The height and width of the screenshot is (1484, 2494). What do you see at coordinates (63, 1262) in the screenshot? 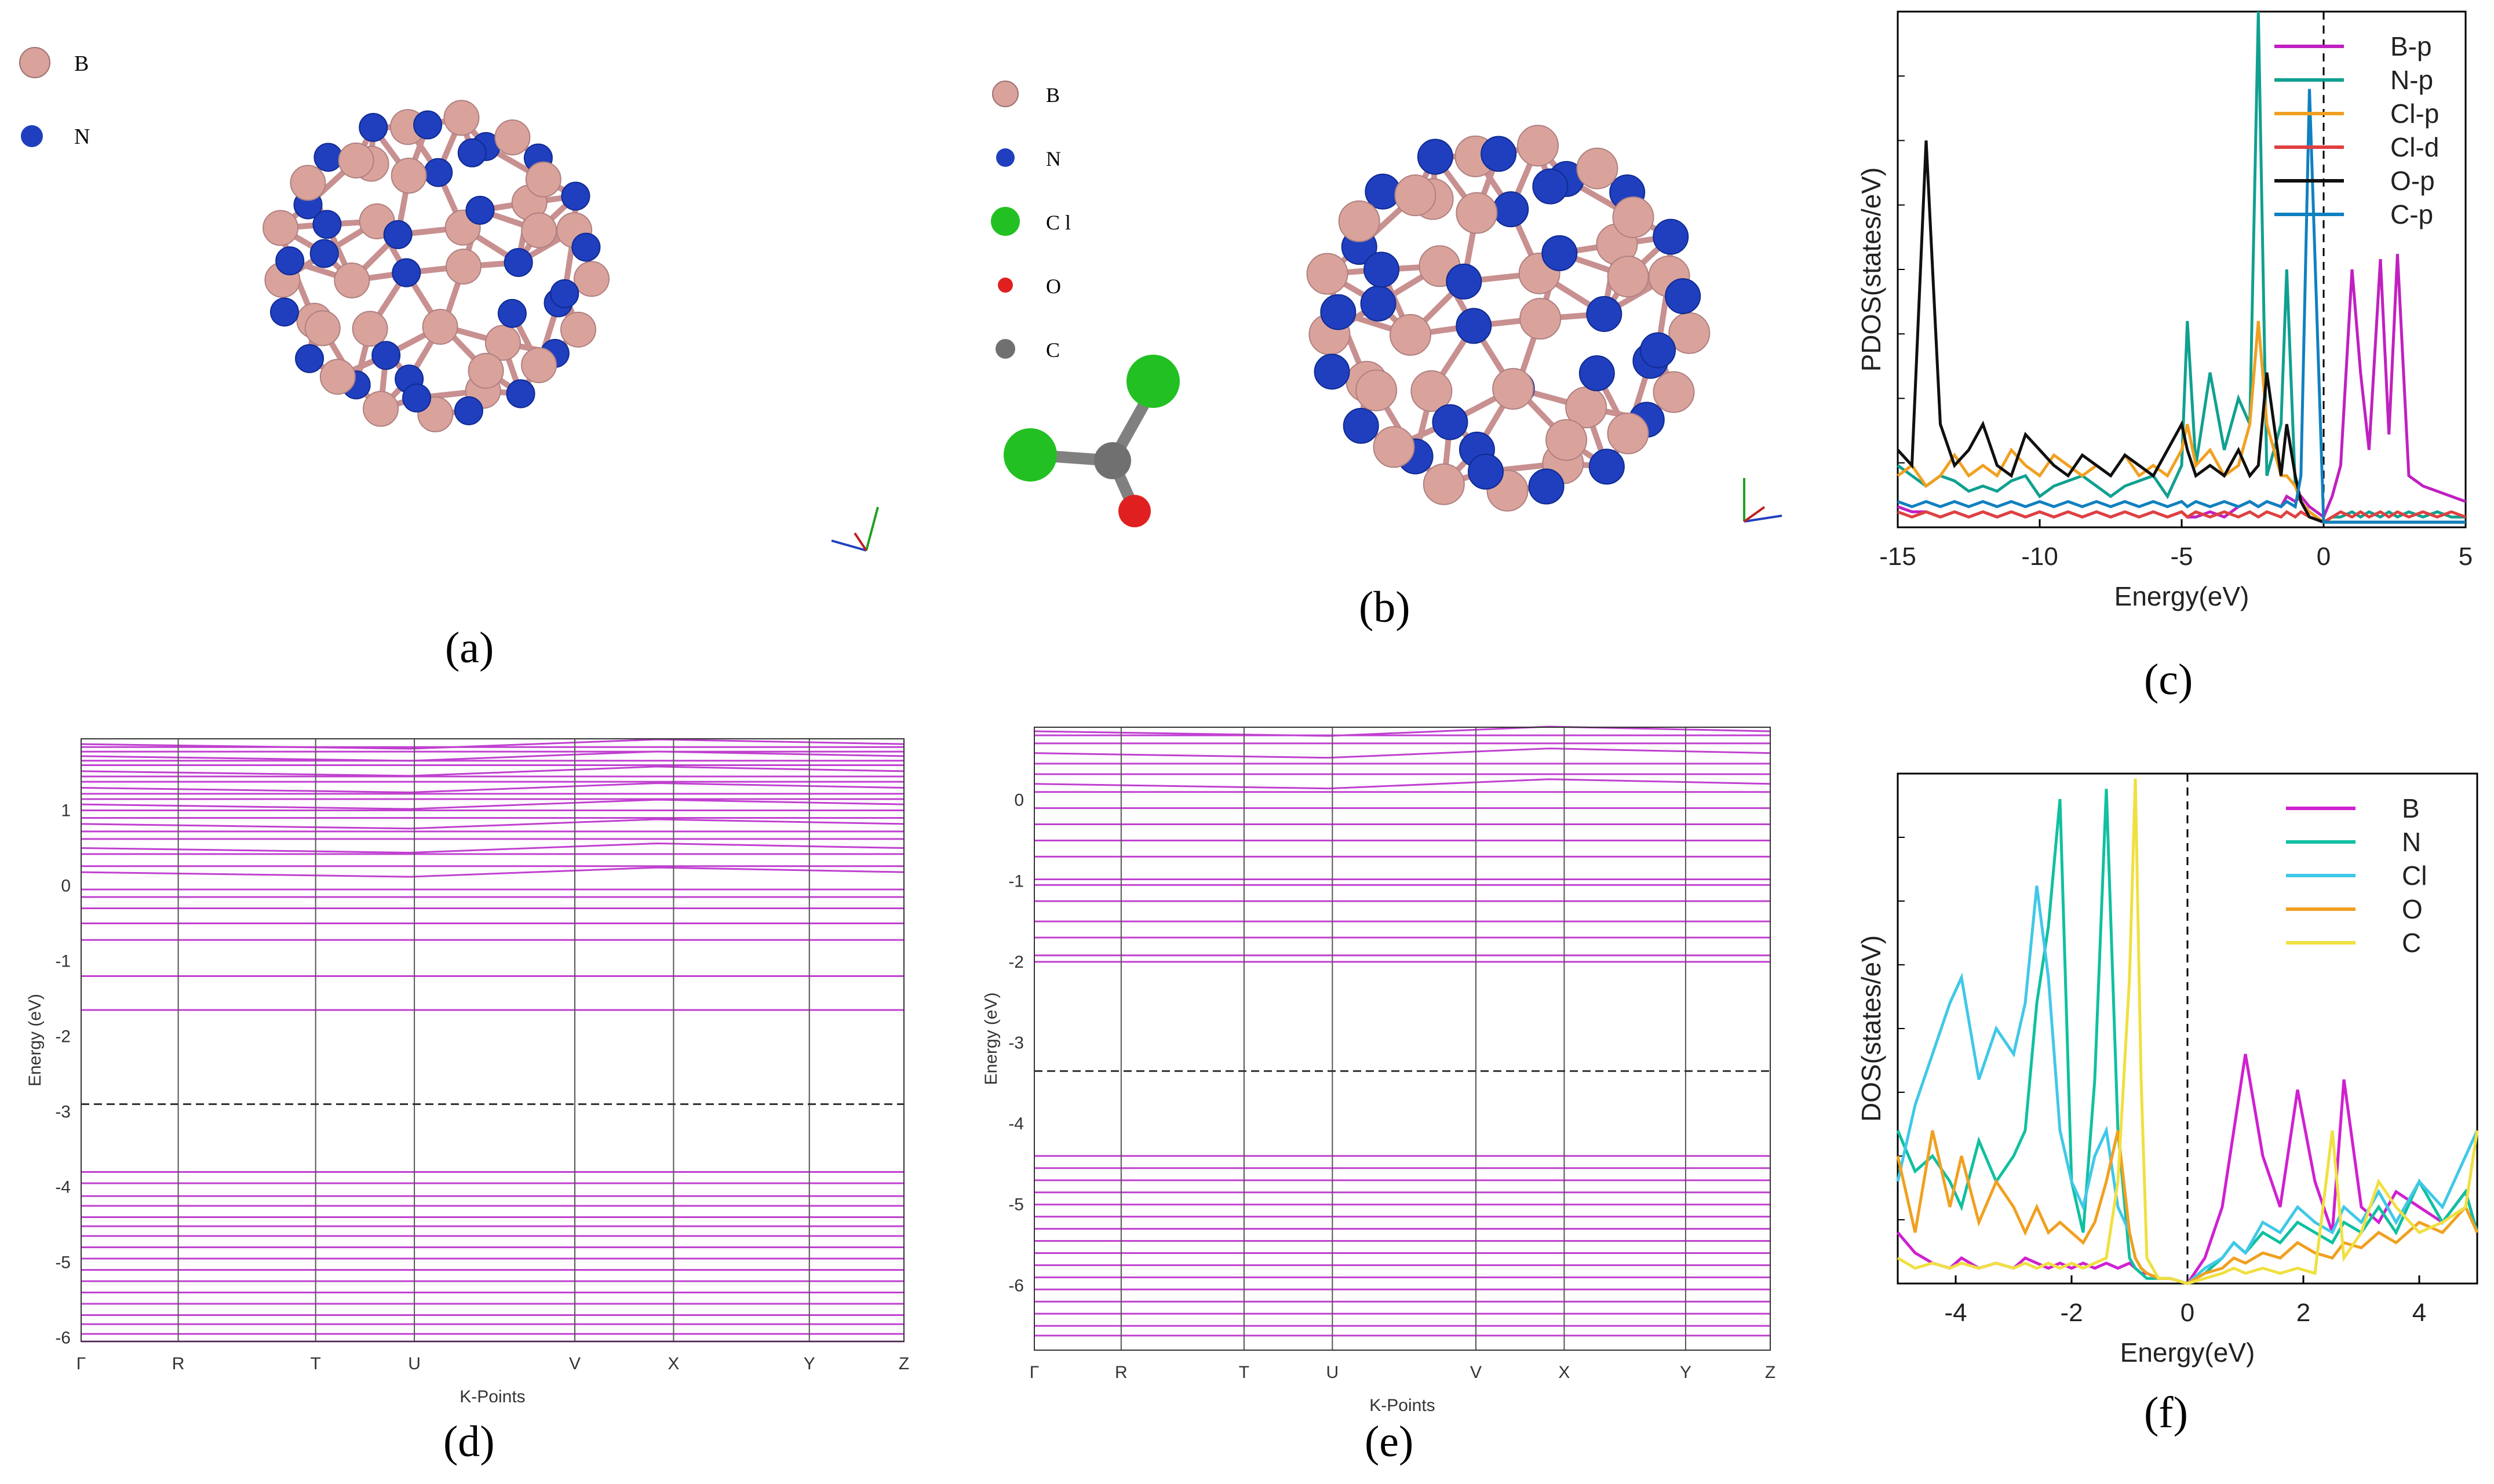
I see `y-tick-label: -5` at bounding box center [63, 1262].